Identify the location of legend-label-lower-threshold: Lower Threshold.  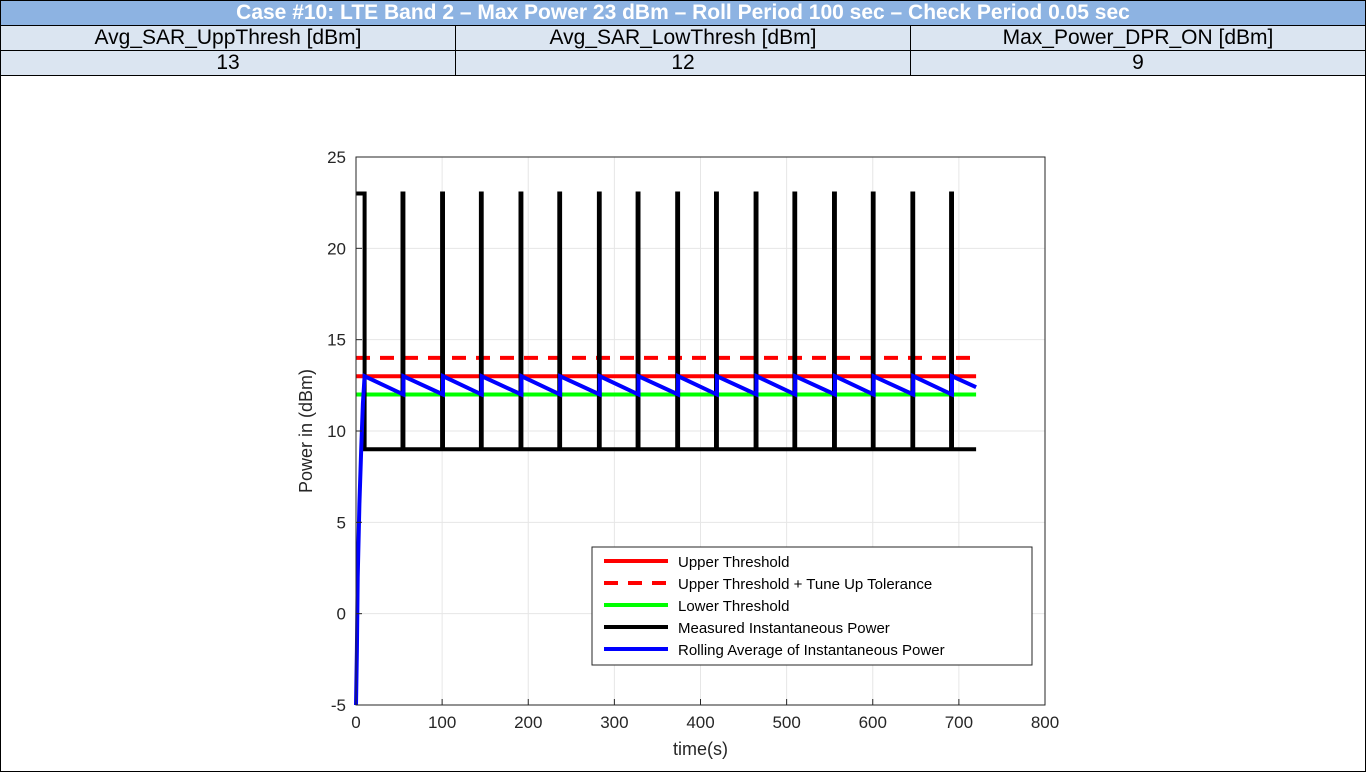
(733, 606).